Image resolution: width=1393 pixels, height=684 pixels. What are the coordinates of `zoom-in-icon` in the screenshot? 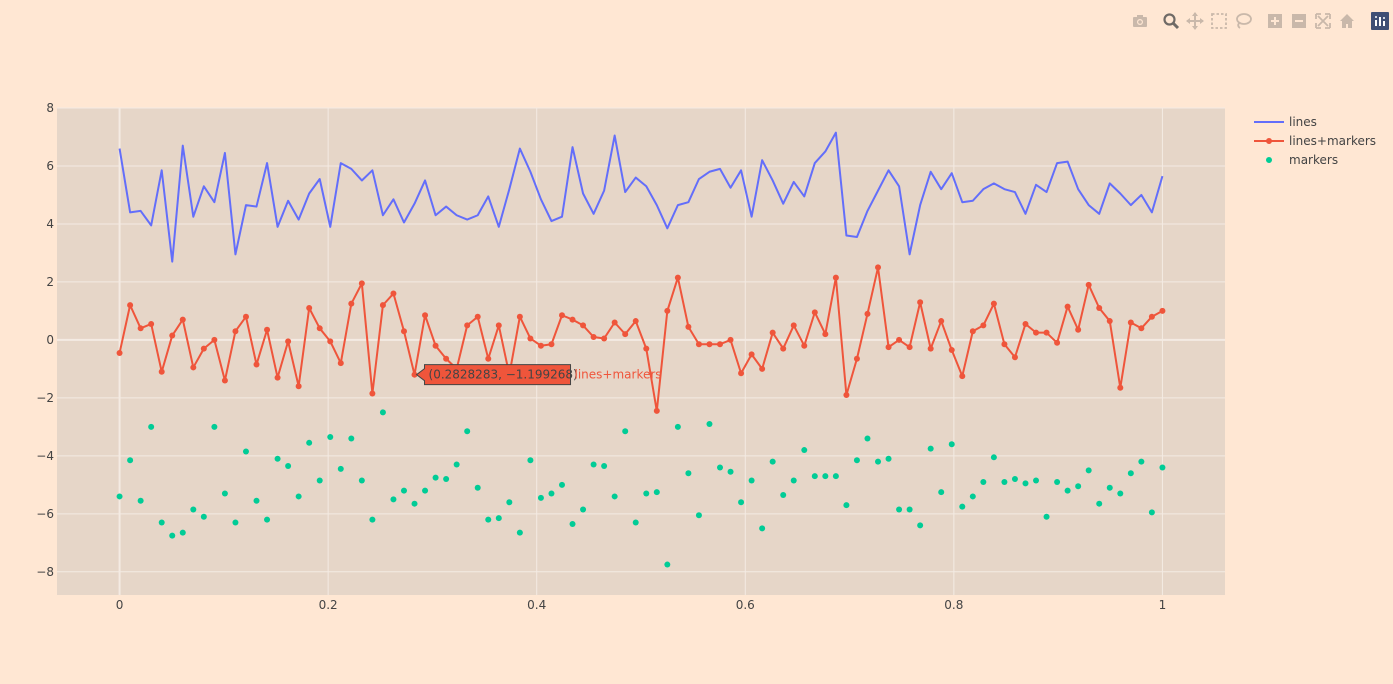 It's located at (1275, 21).